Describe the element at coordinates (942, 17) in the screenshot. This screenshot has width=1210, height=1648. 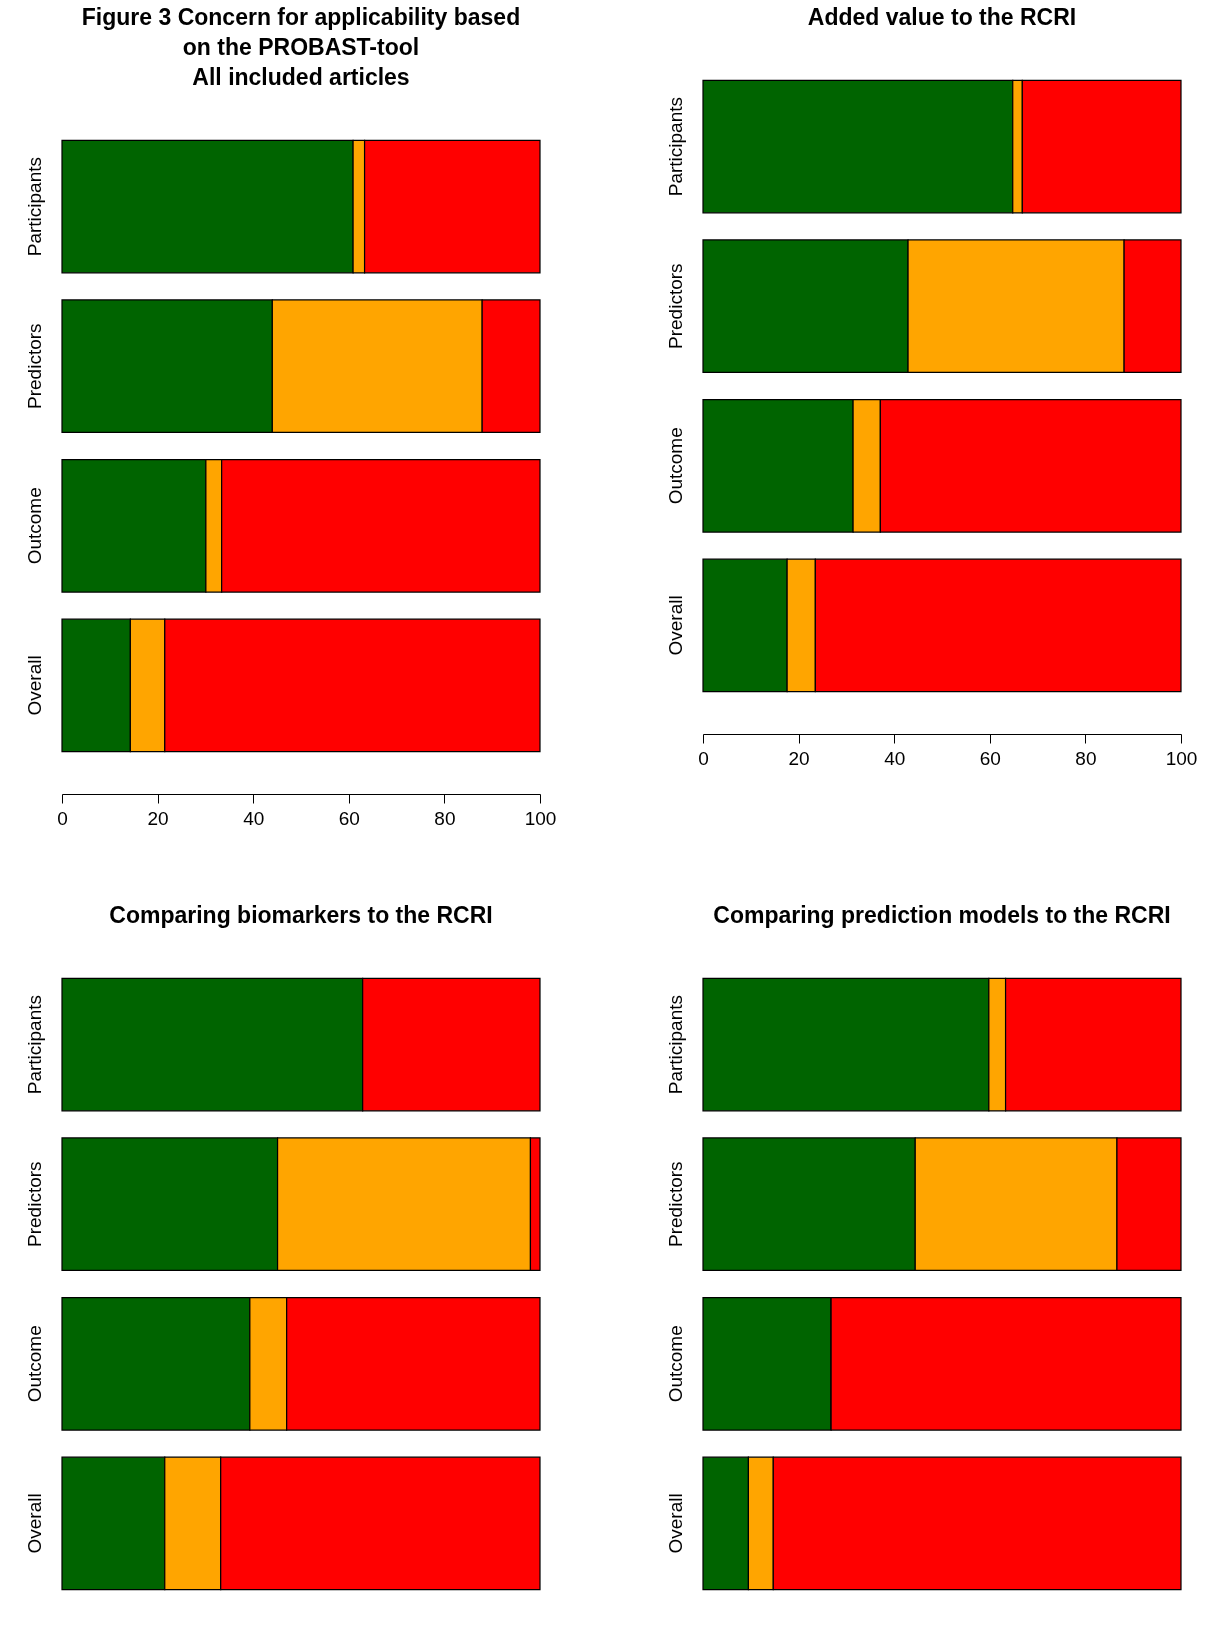
I see `chart-title: Added value to the RCRI` at that location.